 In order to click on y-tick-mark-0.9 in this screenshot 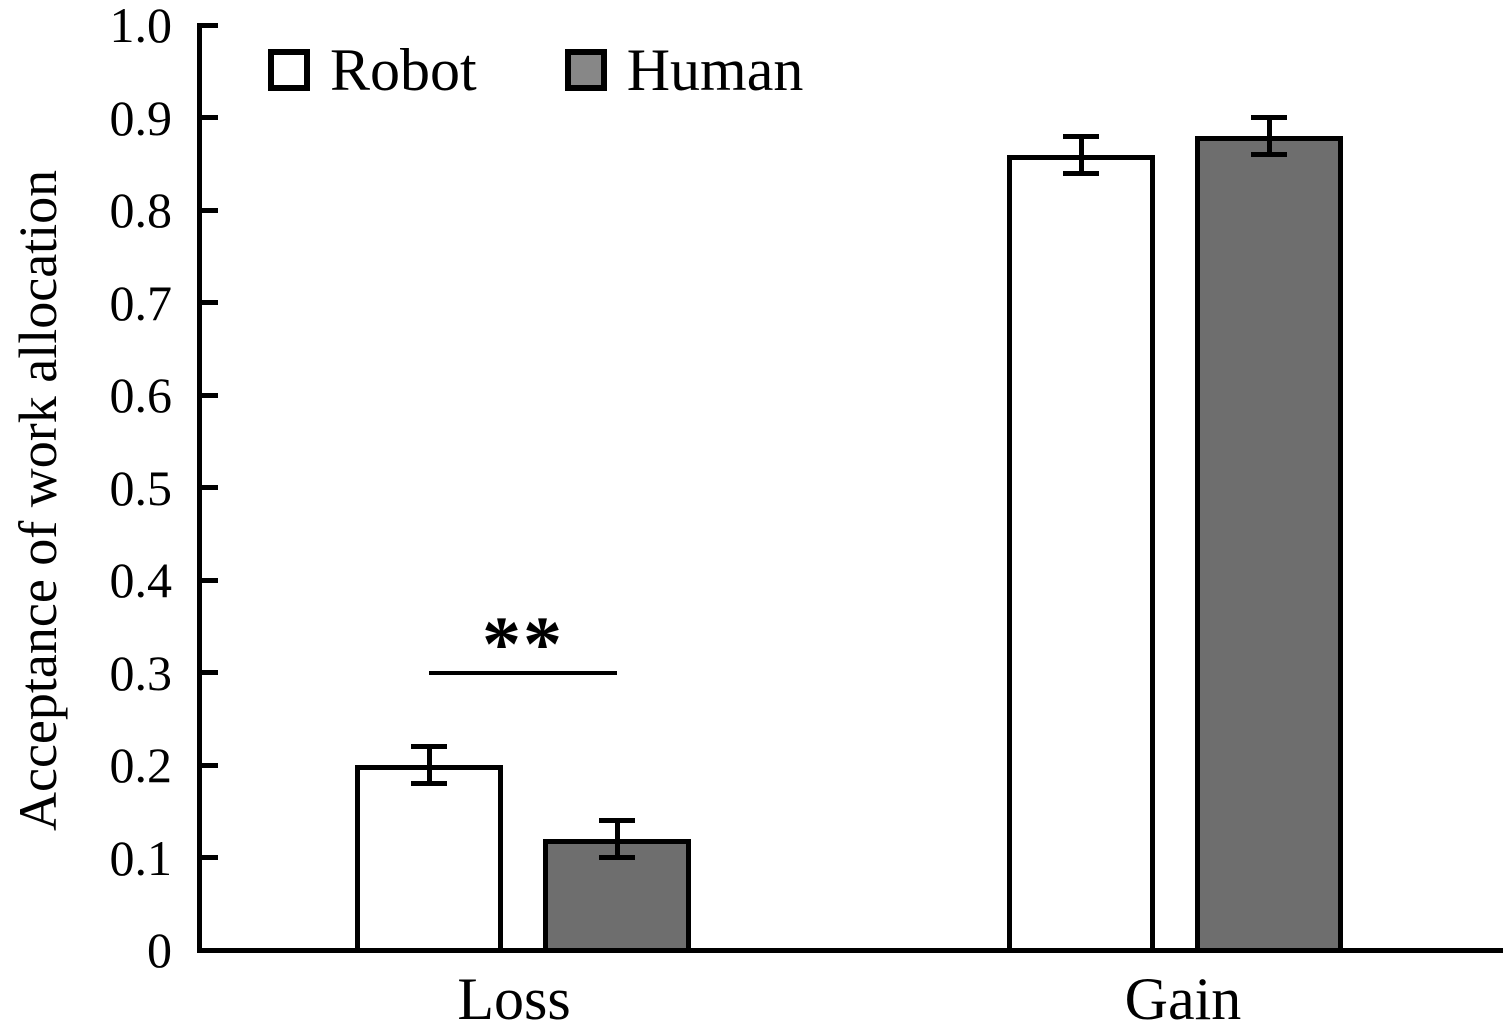, I will do `click(210, 117)`.